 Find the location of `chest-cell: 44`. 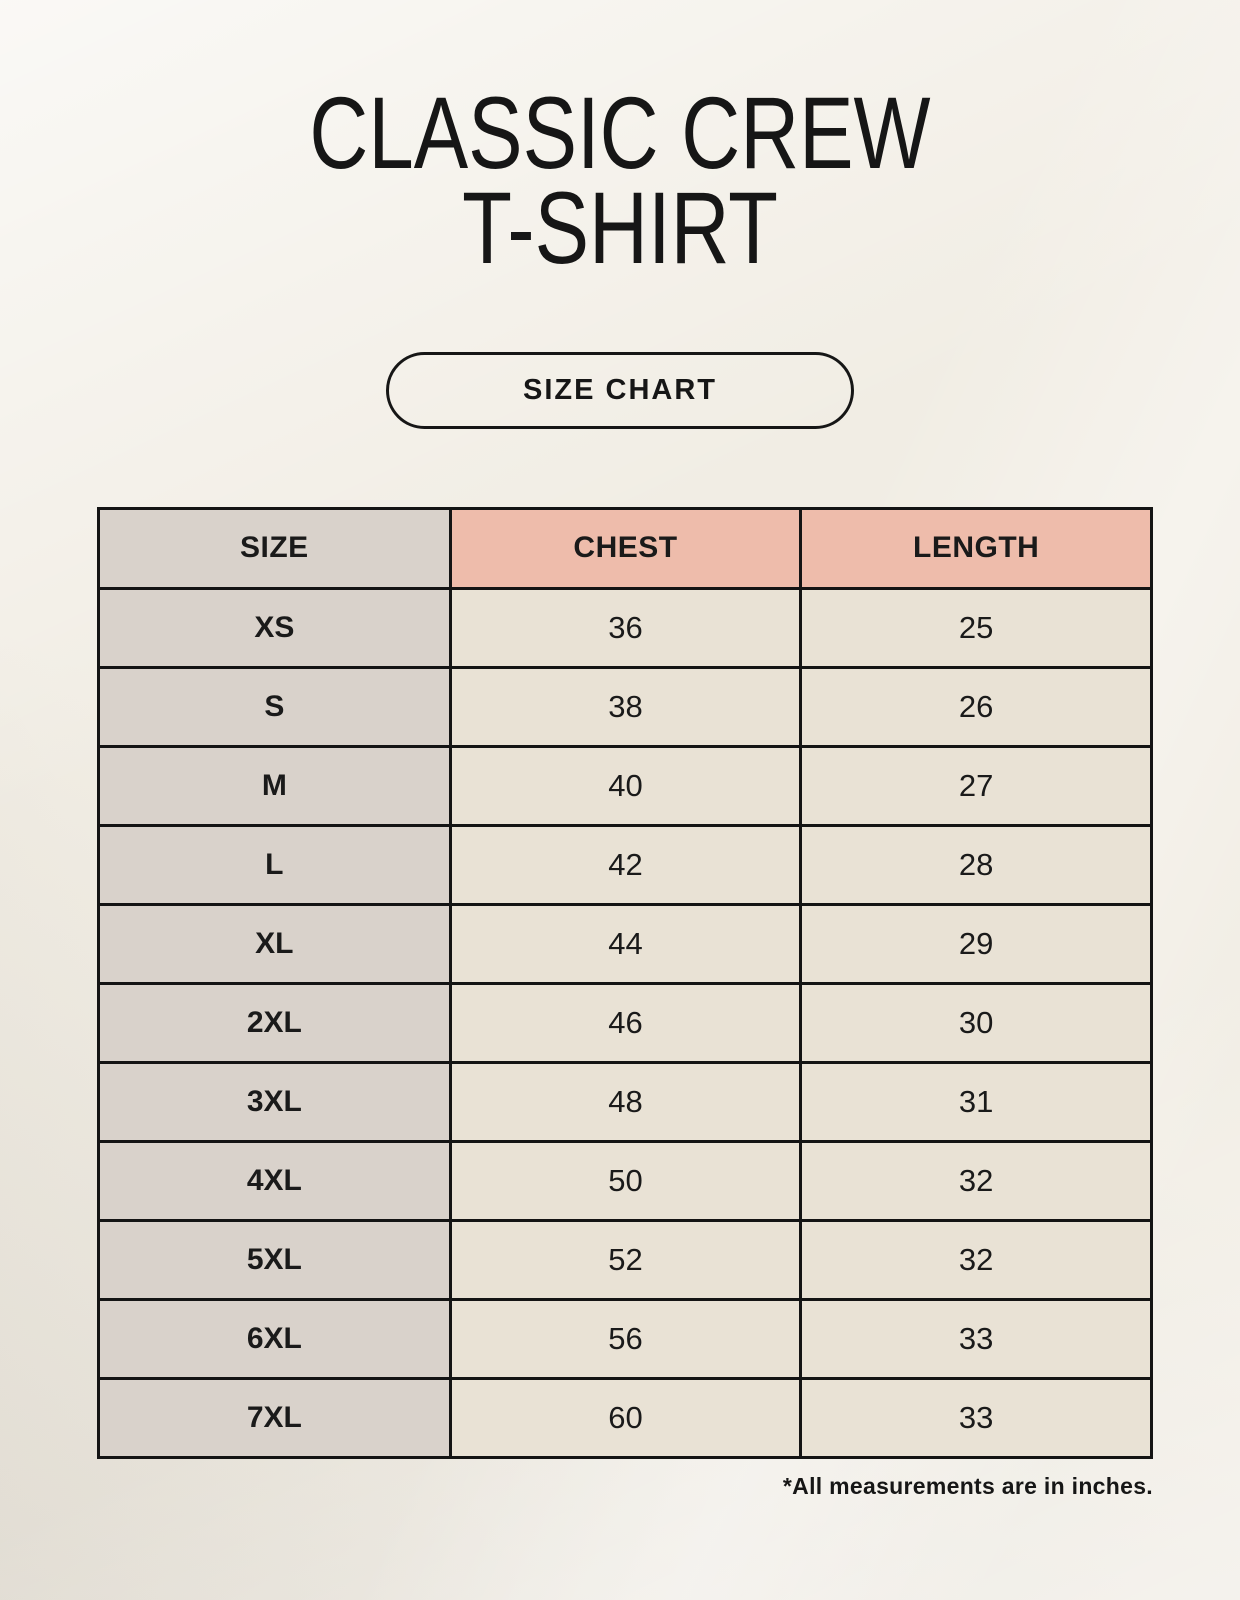

chest-cell: 44 is located at coordinates (625, 943).